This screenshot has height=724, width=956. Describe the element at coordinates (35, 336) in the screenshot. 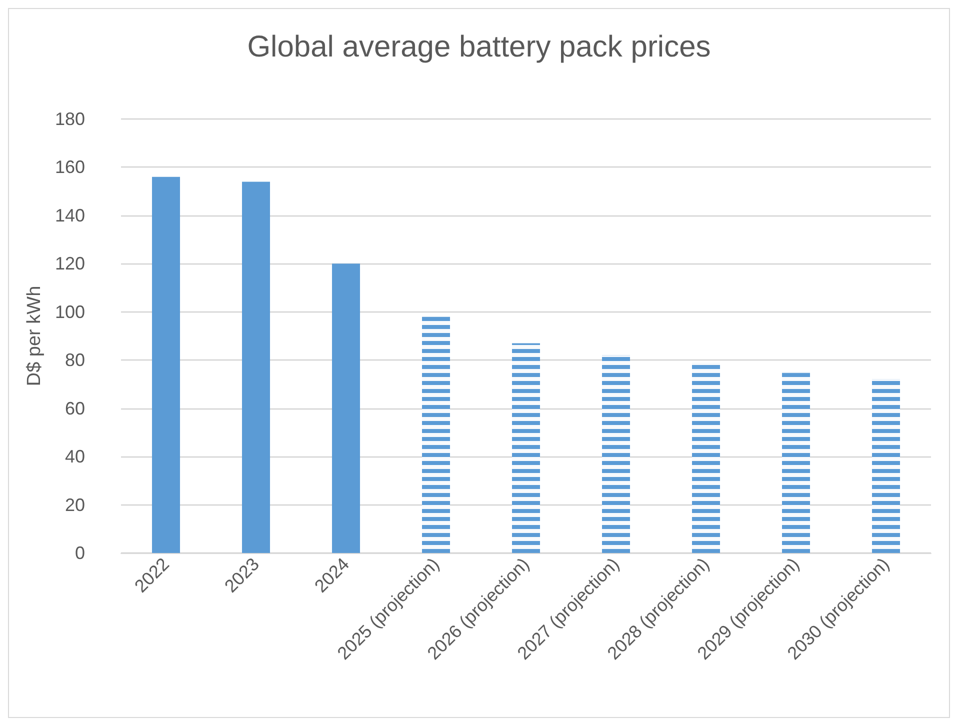

I see `y-axis-title: D$ per kWh` at that location.